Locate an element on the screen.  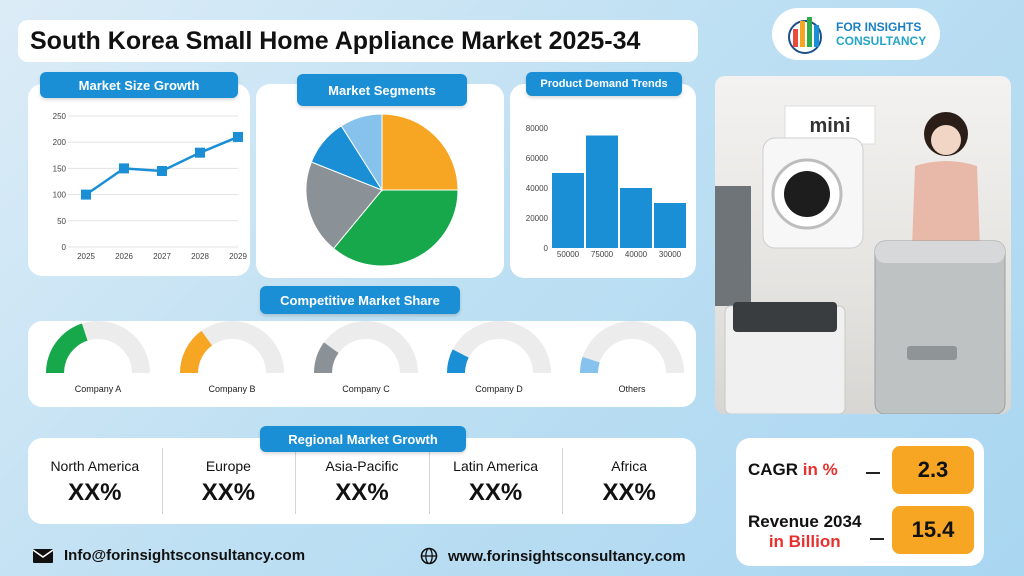
x-tick-label: 50000 is located at coordinates (568, 254).